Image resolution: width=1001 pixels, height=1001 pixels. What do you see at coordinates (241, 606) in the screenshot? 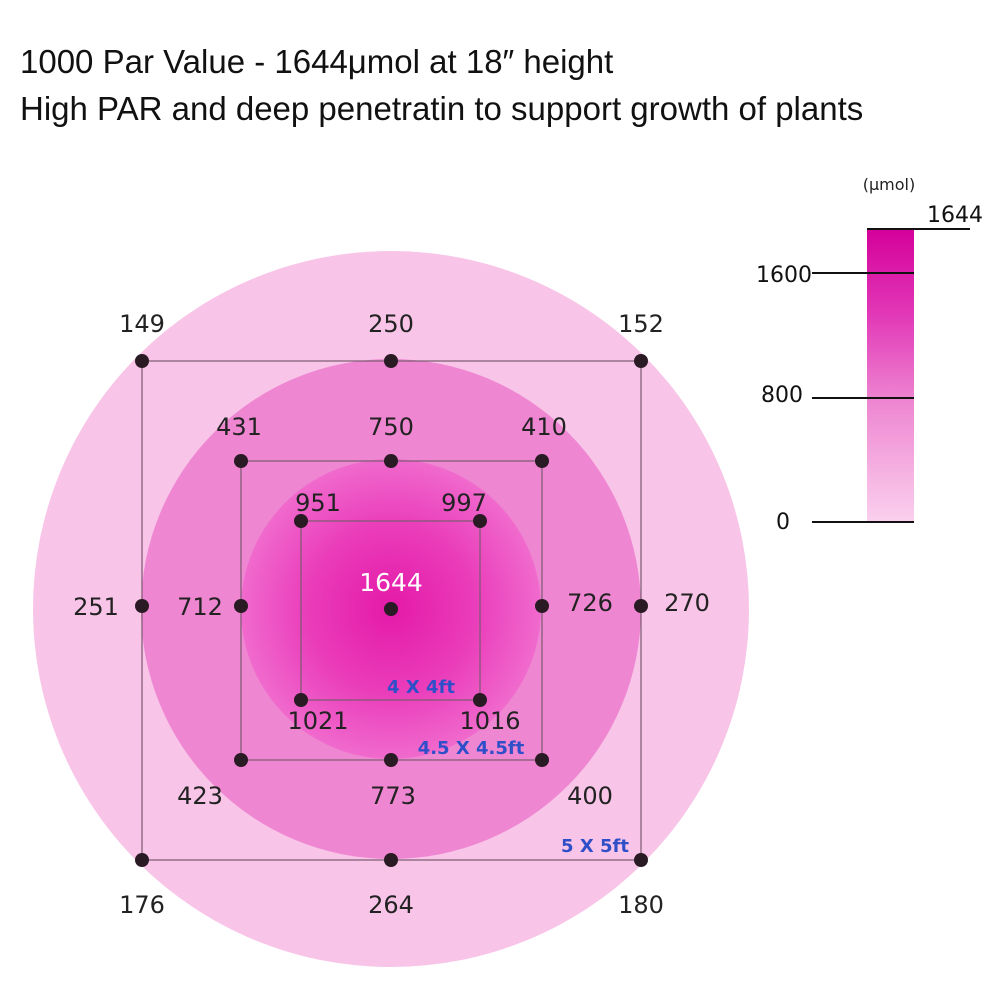
I see `dot-middle-left` at bounding box center [241, 606].